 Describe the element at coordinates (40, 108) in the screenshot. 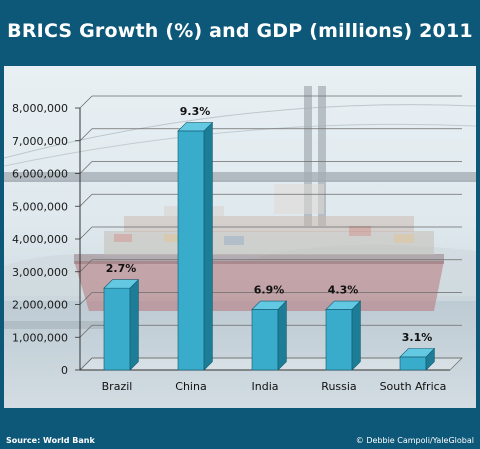

I see `y-tick-label: 8,000,000` at that location.